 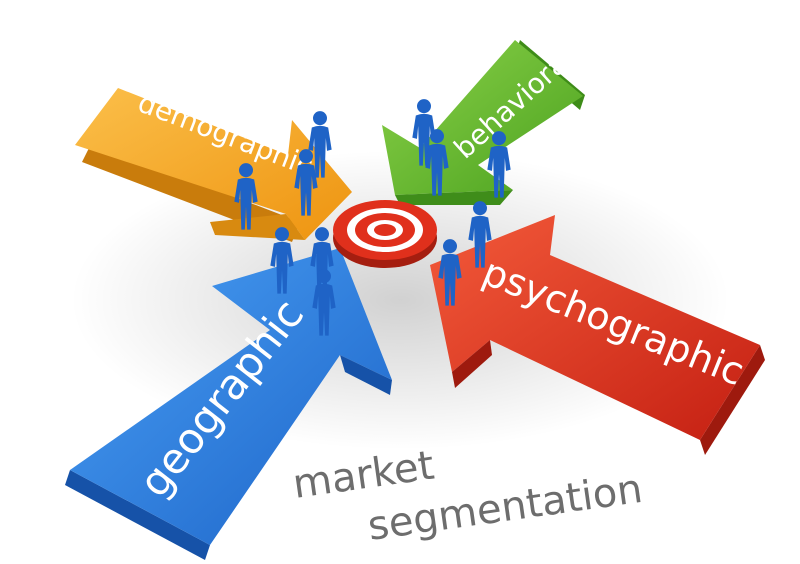 I want to click on target-icon, so click(x=385, y=234).